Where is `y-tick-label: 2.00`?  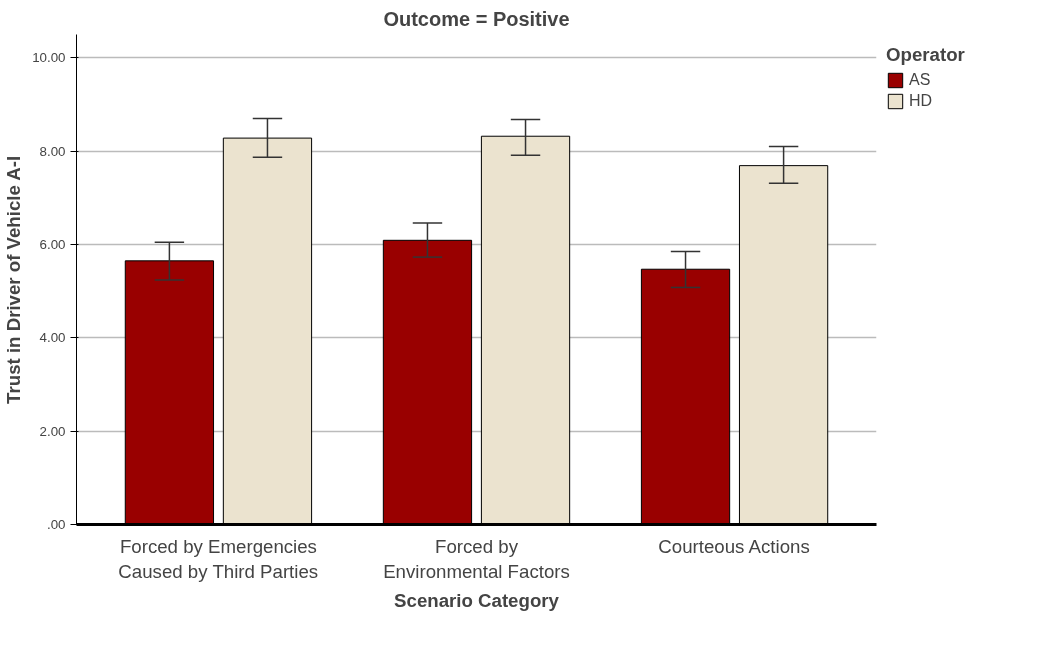
y-tick-label: 2.00 is located at coordinates (52, 431).